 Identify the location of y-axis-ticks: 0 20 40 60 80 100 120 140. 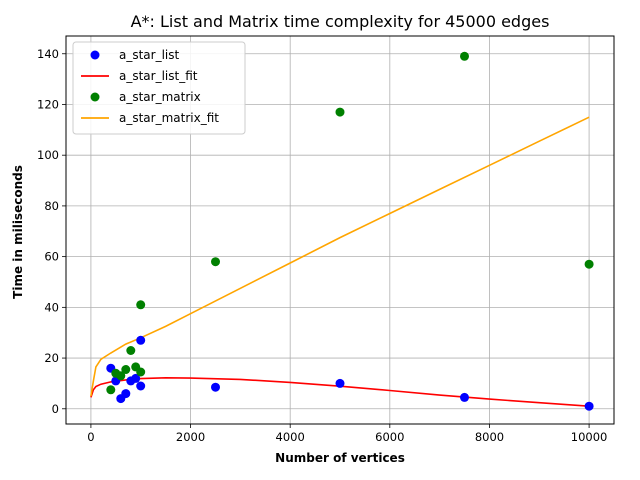
(51, 231).